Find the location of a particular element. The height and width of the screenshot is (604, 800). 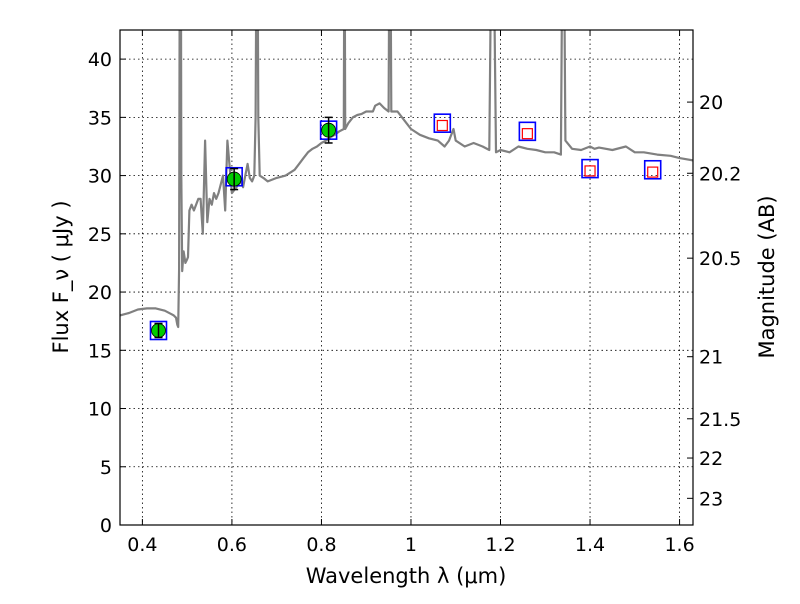

x-tick-label: 0.4 is located at coordinates (142, 545).